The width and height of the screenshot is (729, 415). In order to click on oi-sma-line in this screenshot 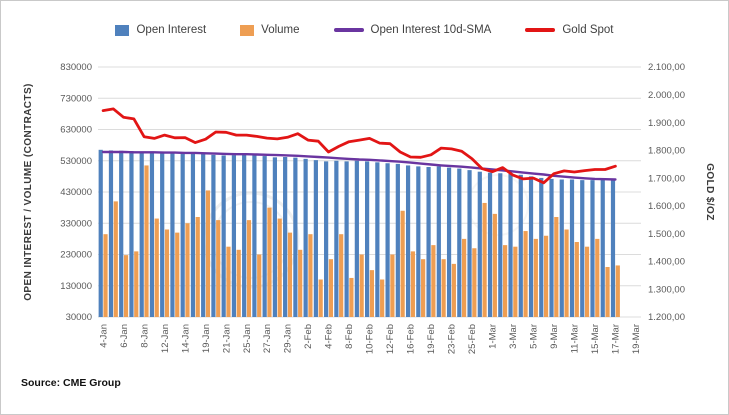, I will do `click(359, 165)`.